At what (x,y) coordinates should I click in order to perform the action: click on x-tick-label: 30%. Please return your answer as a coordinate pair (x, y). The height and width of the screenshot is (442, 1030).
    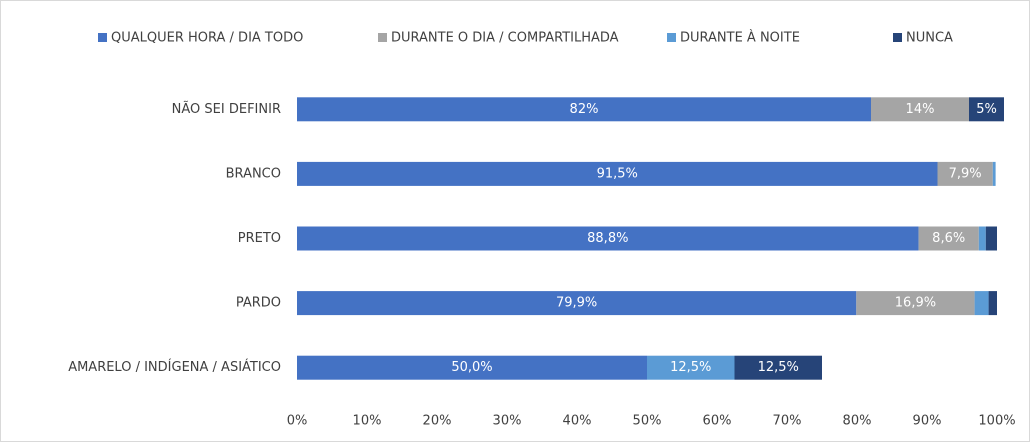
    Looking at the image, I should click on (507, 421).